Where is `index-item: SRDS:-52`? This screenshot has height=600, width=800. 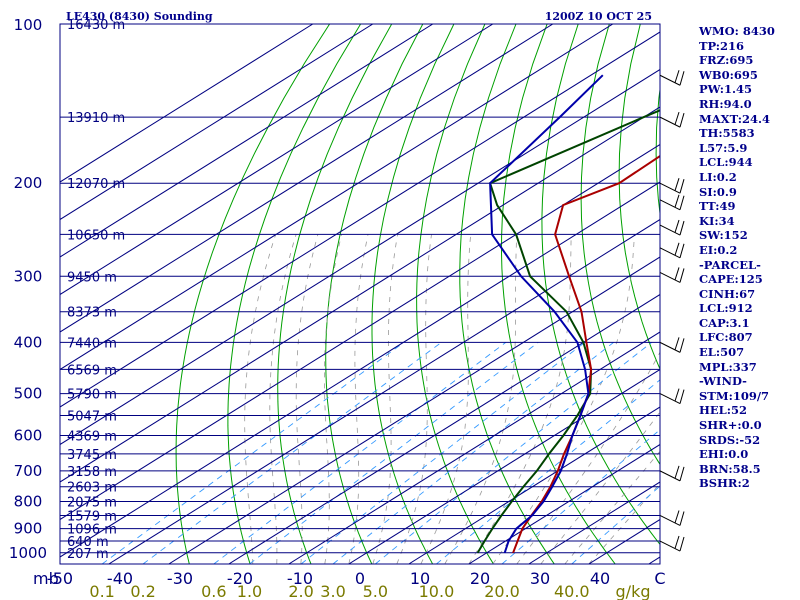 index-item: SRDS:-52 is located at coordinates (730, 439).